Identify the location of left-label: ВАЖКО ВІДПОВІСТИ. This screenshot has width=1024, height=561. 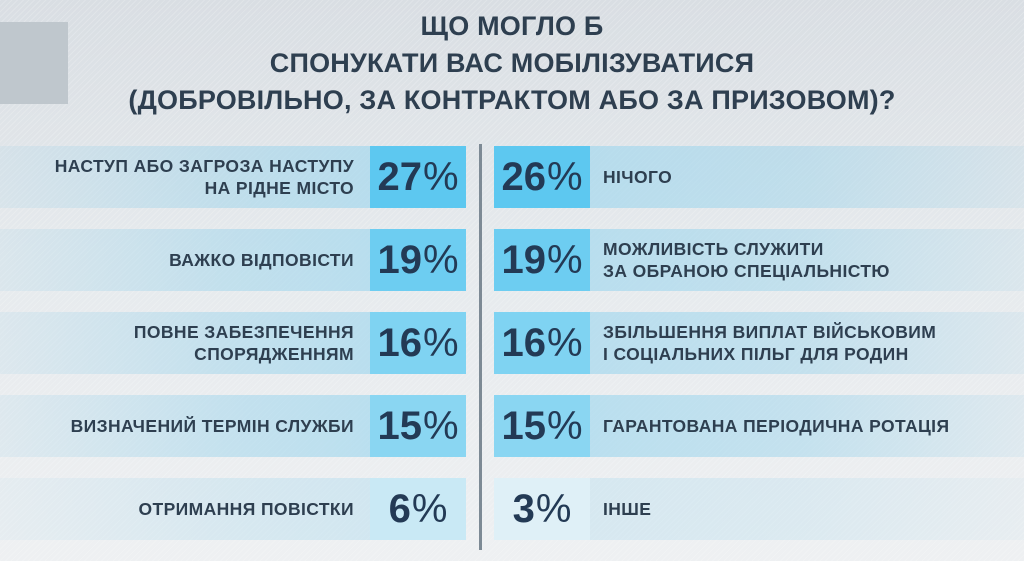
(261, 260).